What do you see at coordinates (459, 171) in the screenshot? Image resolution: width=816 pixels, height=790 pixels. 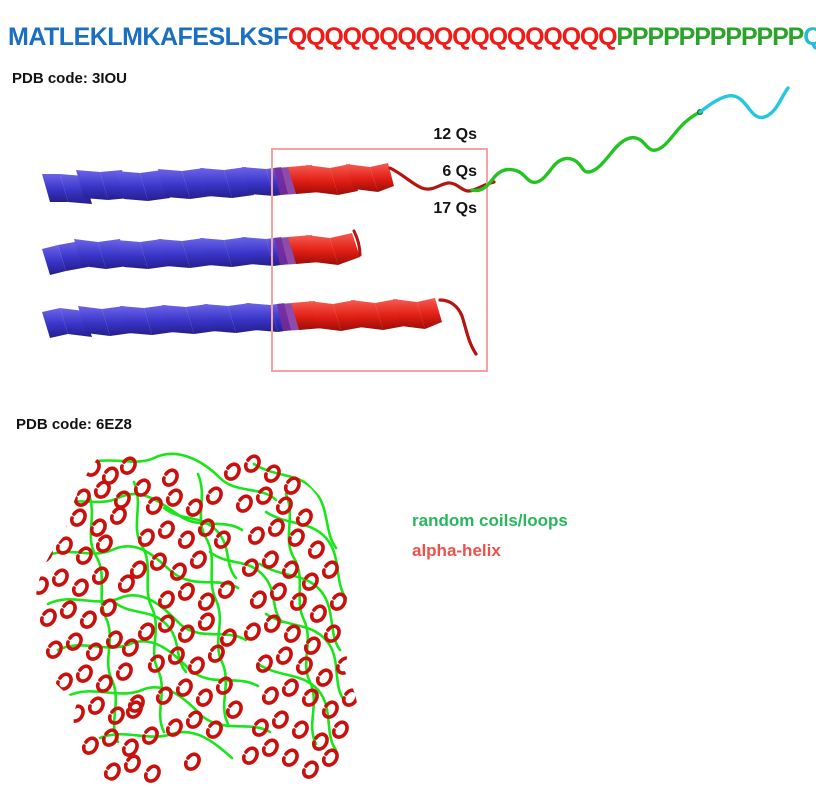 I see `annotation-6-qs: 6 Qs` at bounding box center [459, 171].